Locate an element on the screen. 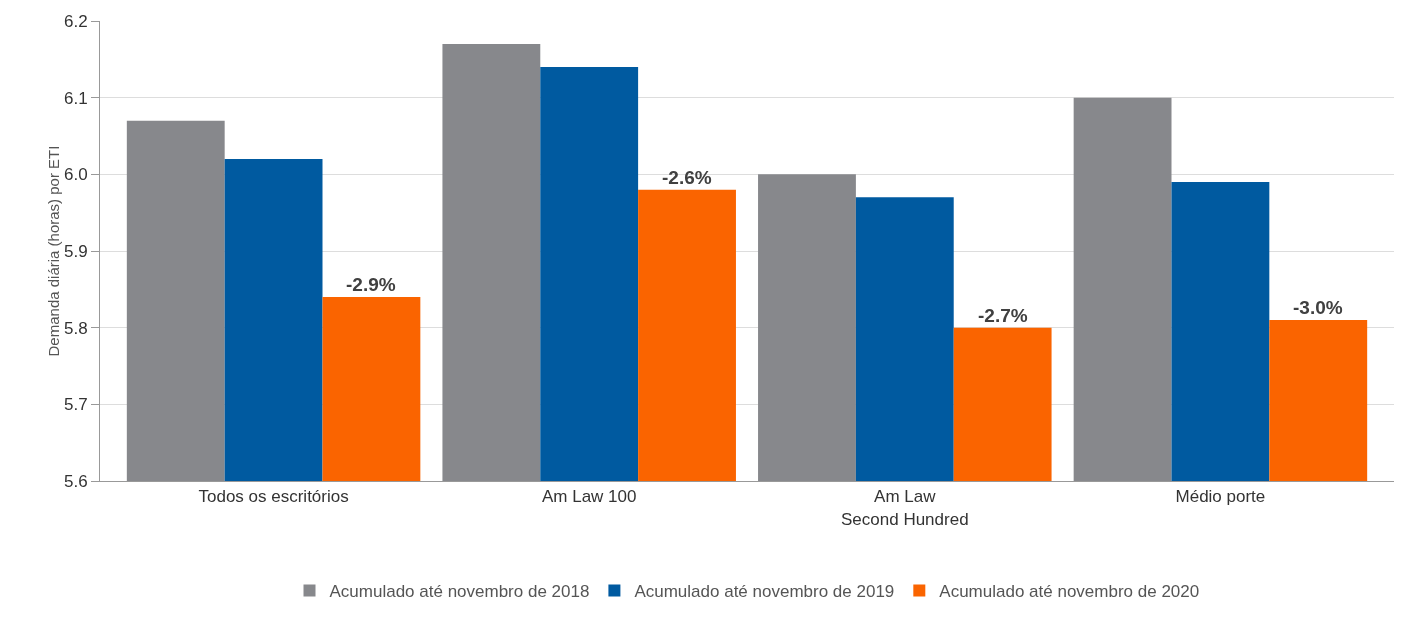  y-tick-label: 5.6 is located at coordinates (75, 481).